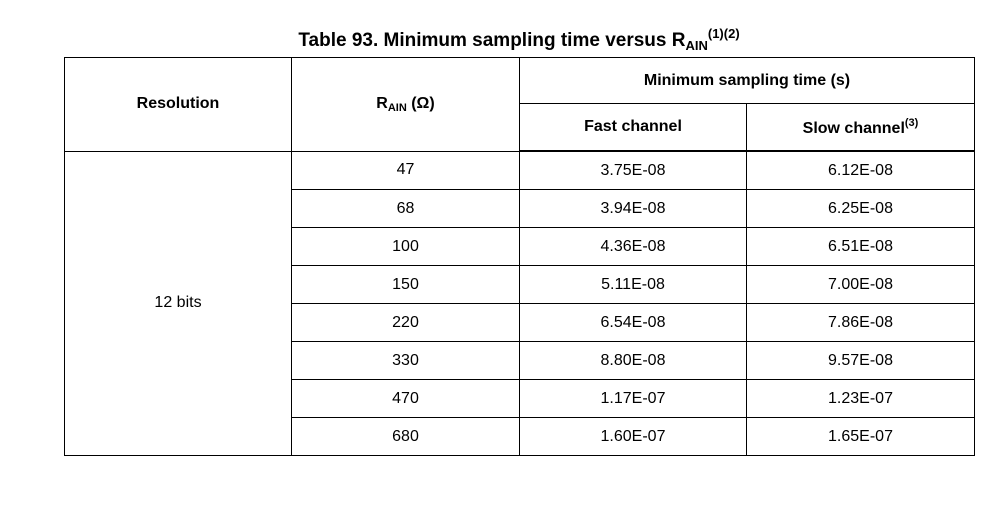  I want to click on rain-cell: 68, so click(405, 208).